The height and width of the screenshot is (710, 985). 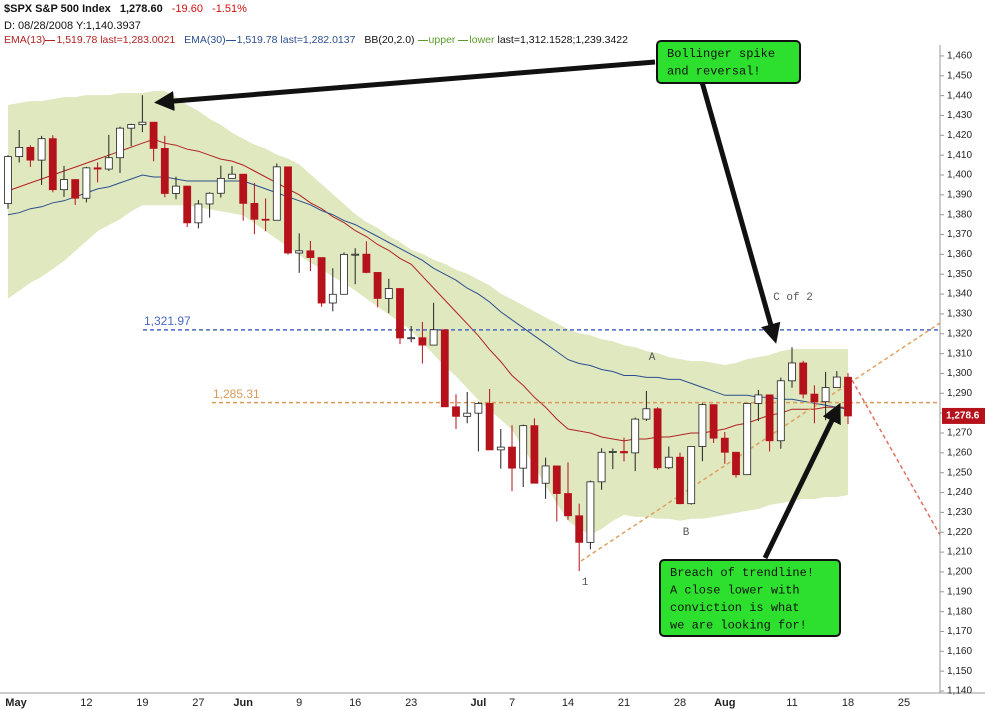 What do you see at coordinates (652, 358) in the screenshot?
I see `annotation: A` at bounding box center [652, 358].